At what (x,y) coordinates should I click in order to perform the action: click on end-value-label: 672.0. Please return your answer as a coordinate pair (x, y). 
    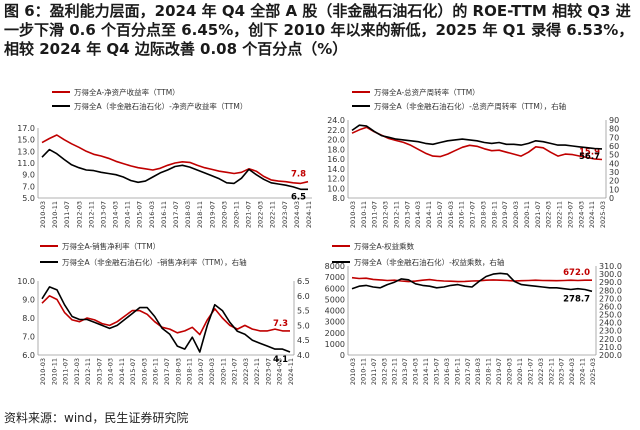
    Looking at the image, I should click on (576, 273).